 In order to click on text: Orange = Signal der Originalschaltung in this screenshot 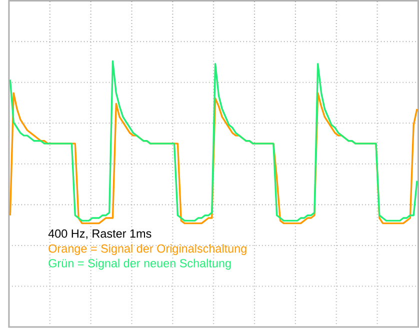, I will do `click(147, 250)`.